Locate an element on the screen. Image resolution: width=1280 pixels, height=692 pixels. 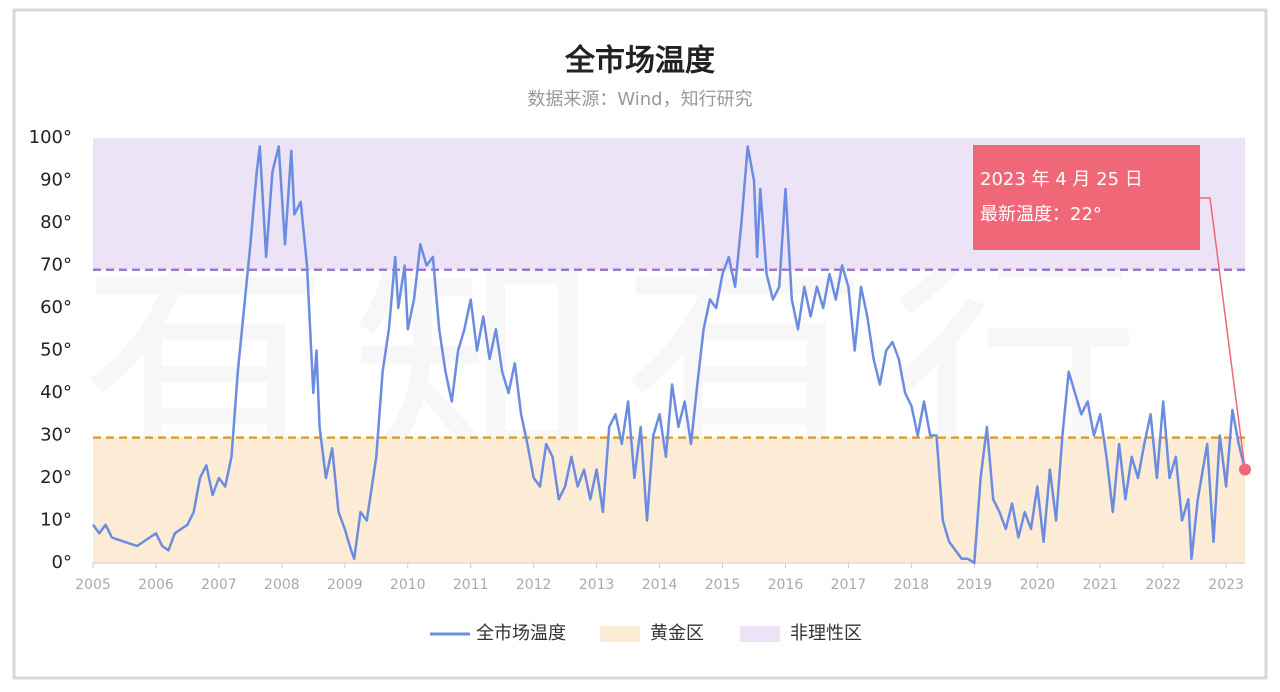
latest-point is located at coordinates (1245, 469).